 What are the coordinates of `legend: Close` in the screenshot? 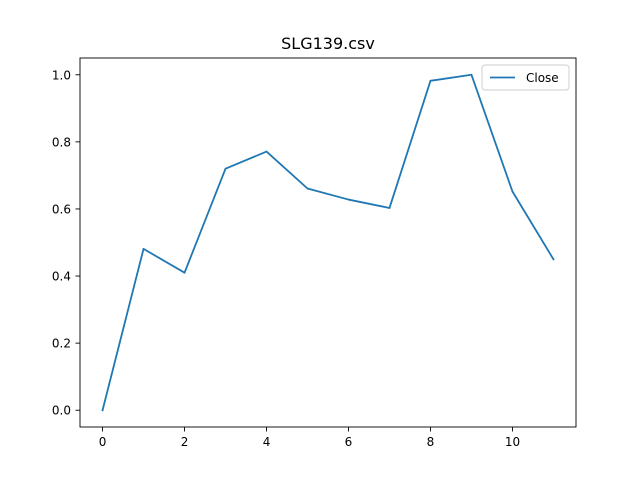 It's located at (525, 77).